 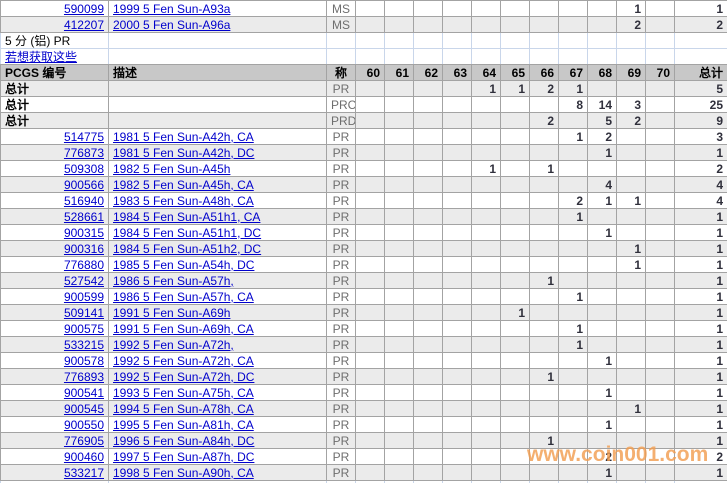 What do you see at coordinates (83, 232) in the screenshot?
I see `pcgs-number-link: 900315` at bounding box center [83, 232].